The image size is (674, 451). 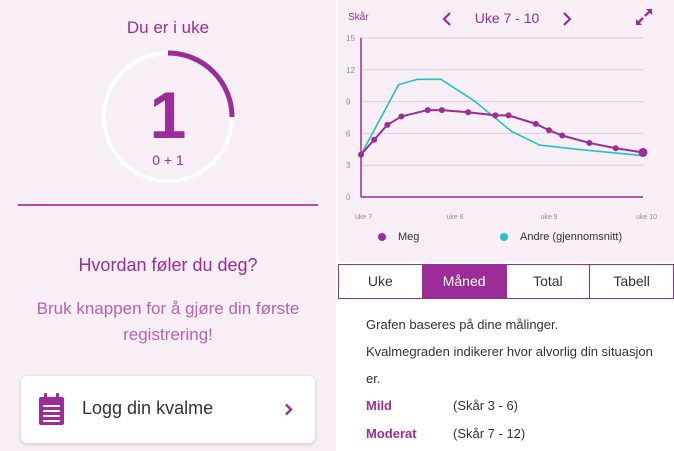 What do you see at coordinates (348, 197) in the screenshot?
I see `y-tick-label: 0` at bounding box center [348, 197].